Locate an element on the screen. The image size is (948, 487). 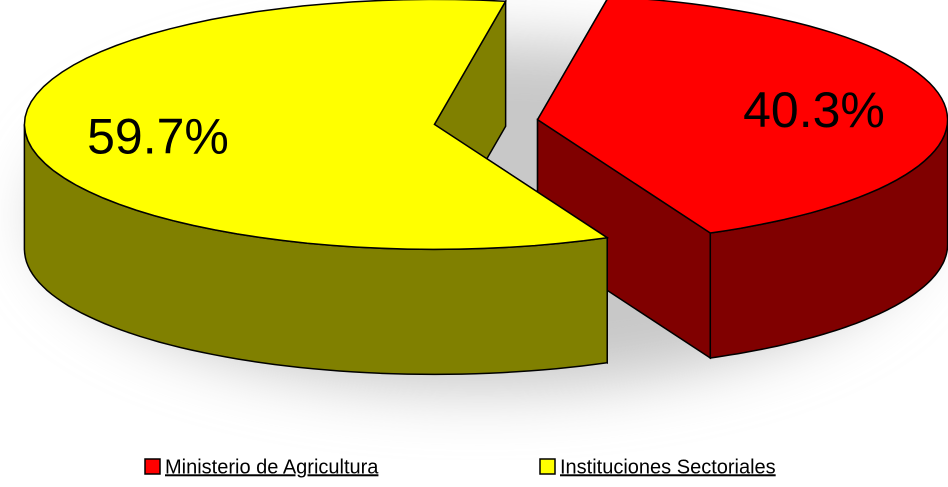
legend-label: Instituciones Sectoriales is located at coordinates (668, 467).